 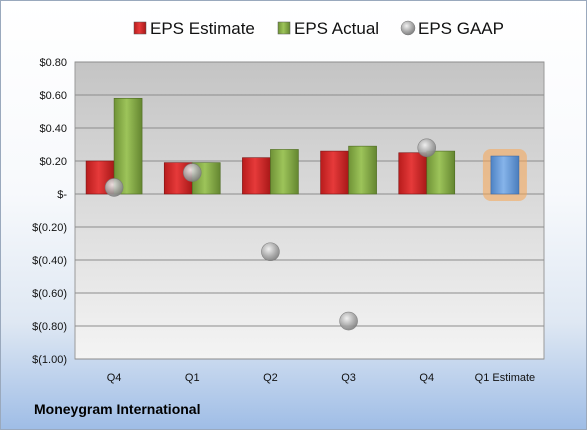 What do you see at coordinates (49, 327) in the screenshot?
I see `y-tick-label: $(0.80)` at bounding box center [49, 327].